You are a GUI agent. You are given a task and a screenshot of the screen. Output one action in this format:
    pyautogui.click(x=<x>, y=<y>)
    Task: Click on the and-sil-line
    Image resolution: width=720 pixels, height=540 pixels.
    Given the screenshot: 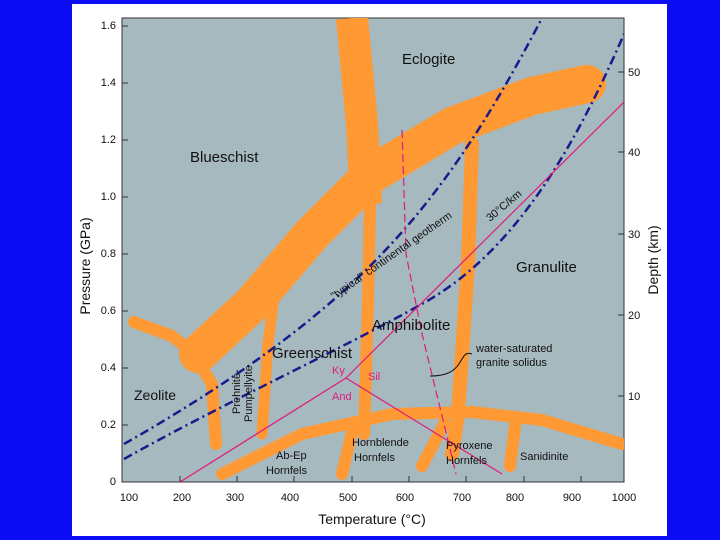 What is the action you would take?
    pyautogui.click(x=424, y=426)
    